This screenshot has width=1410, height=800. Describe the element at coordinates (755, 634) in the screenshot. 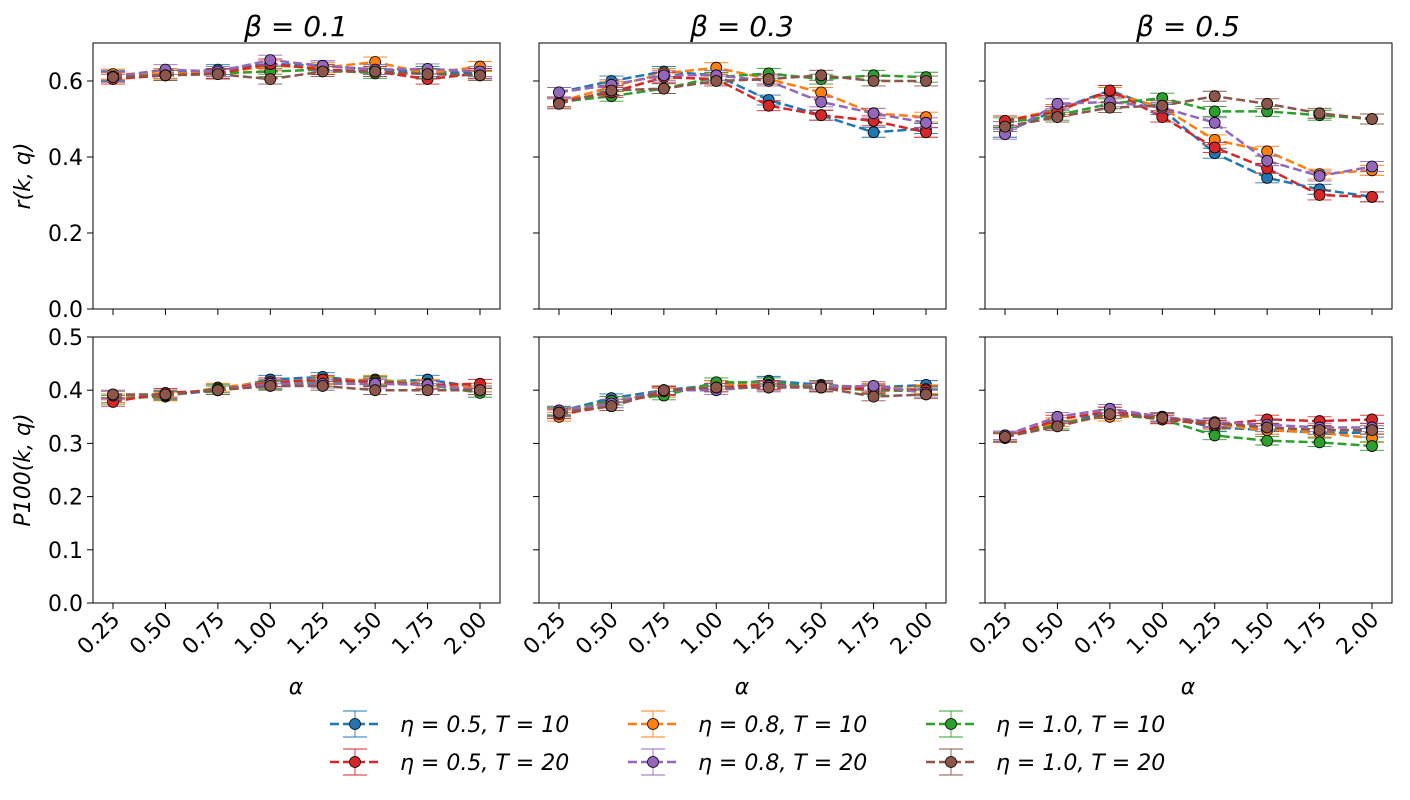

I see `x-tick-label: 1.25` at that location.